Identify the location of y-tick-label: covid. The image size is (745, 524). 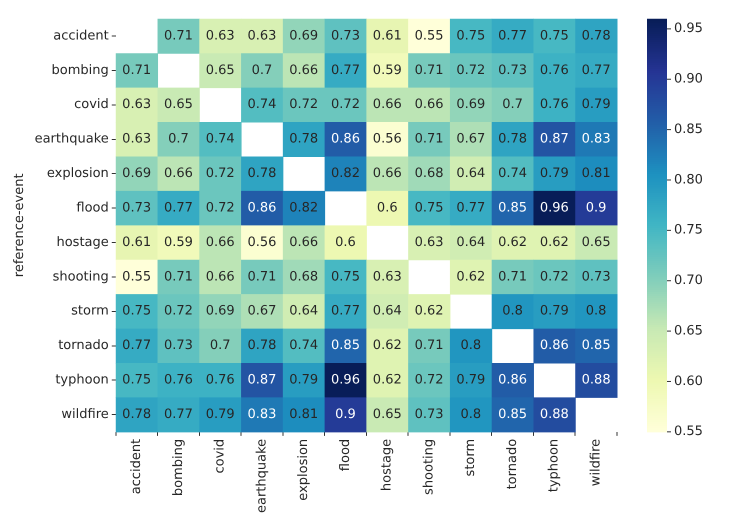
(91, 104).